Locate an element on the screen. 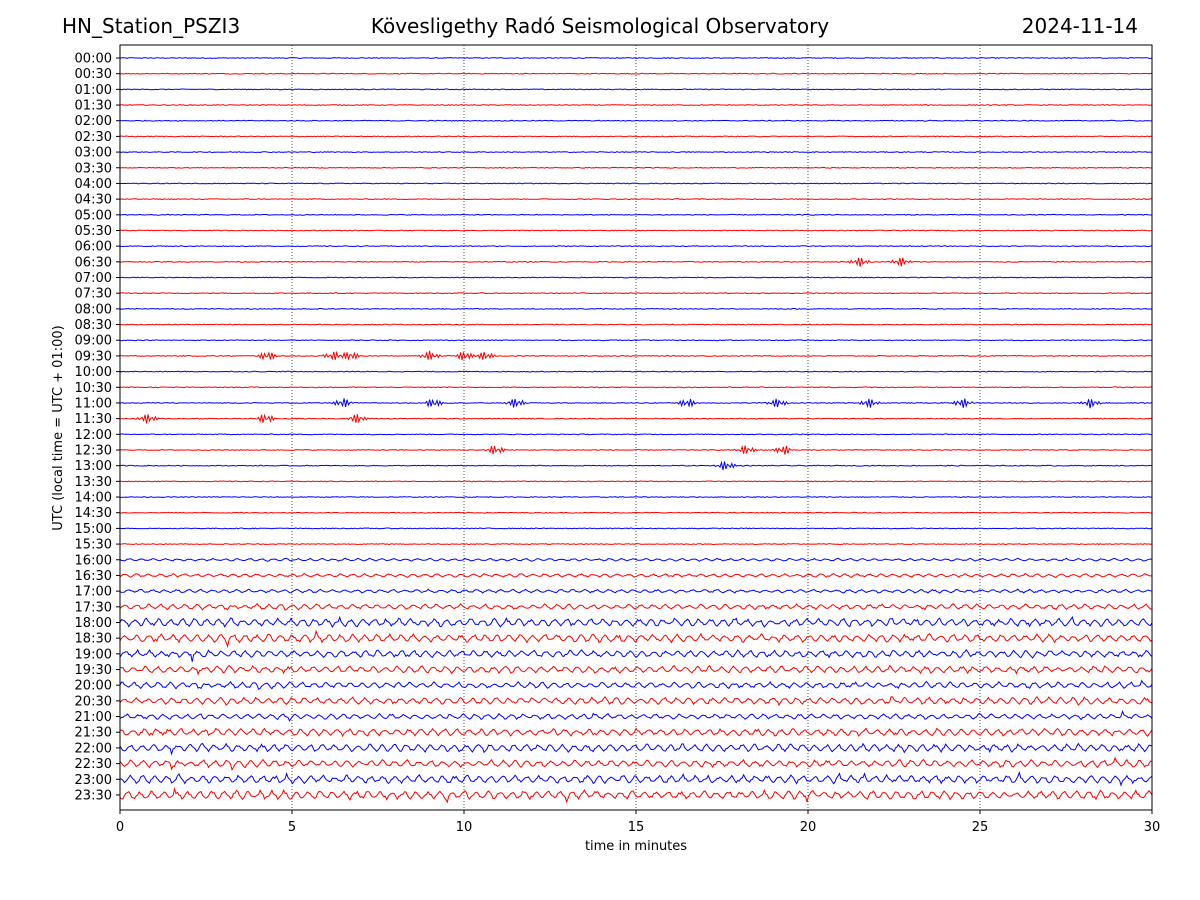 This screenshot has height=900, width=1200. y-tick-label: 11:00 is located at coordinates (93, 403).